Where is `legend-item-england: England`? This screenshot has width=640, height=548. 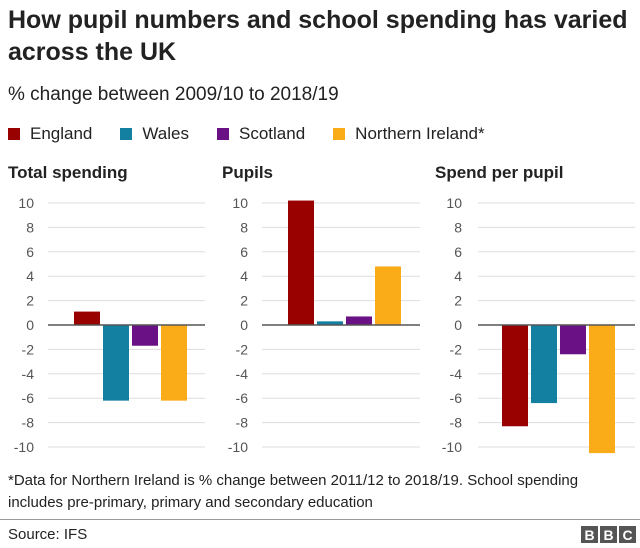 legend-item-england: England is located at coordinates (50, 134).